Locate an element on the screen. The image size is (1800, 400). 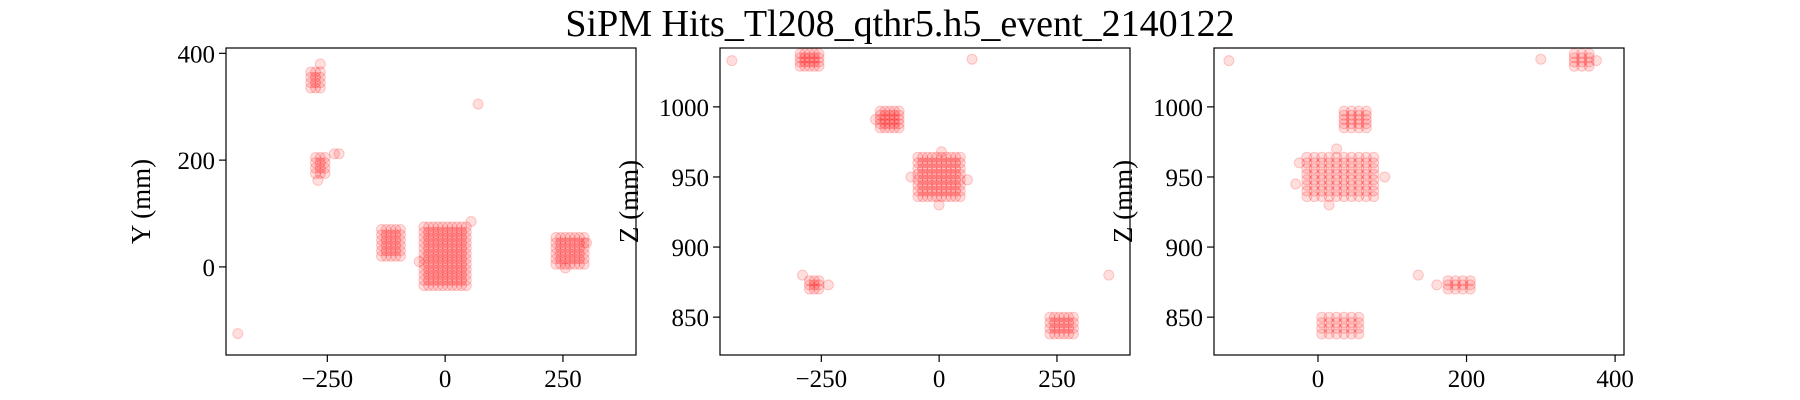
x-tick-label: 0 is located at coordinates (939, 379).